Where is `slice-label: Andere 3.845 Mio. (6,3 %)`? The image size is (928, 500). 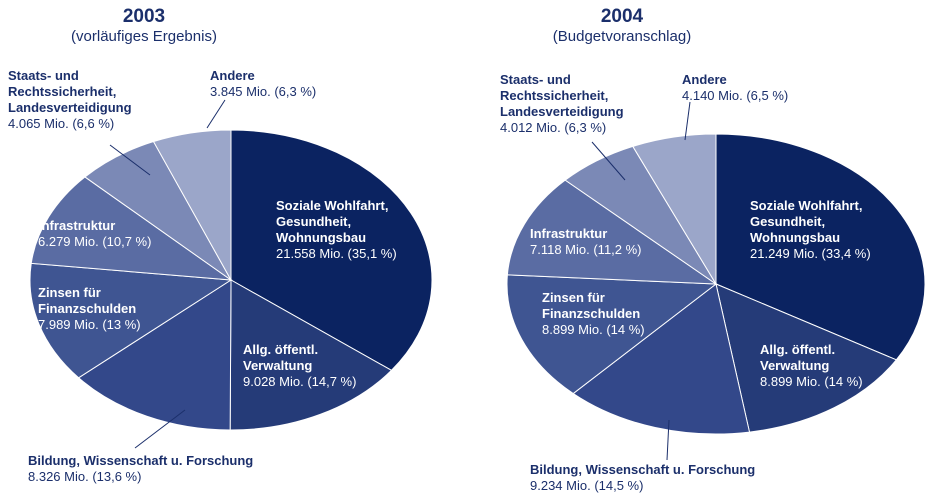 slice-label: Andere 3.845 Mio. (6,3 %) is located at coordinates (290, 84).